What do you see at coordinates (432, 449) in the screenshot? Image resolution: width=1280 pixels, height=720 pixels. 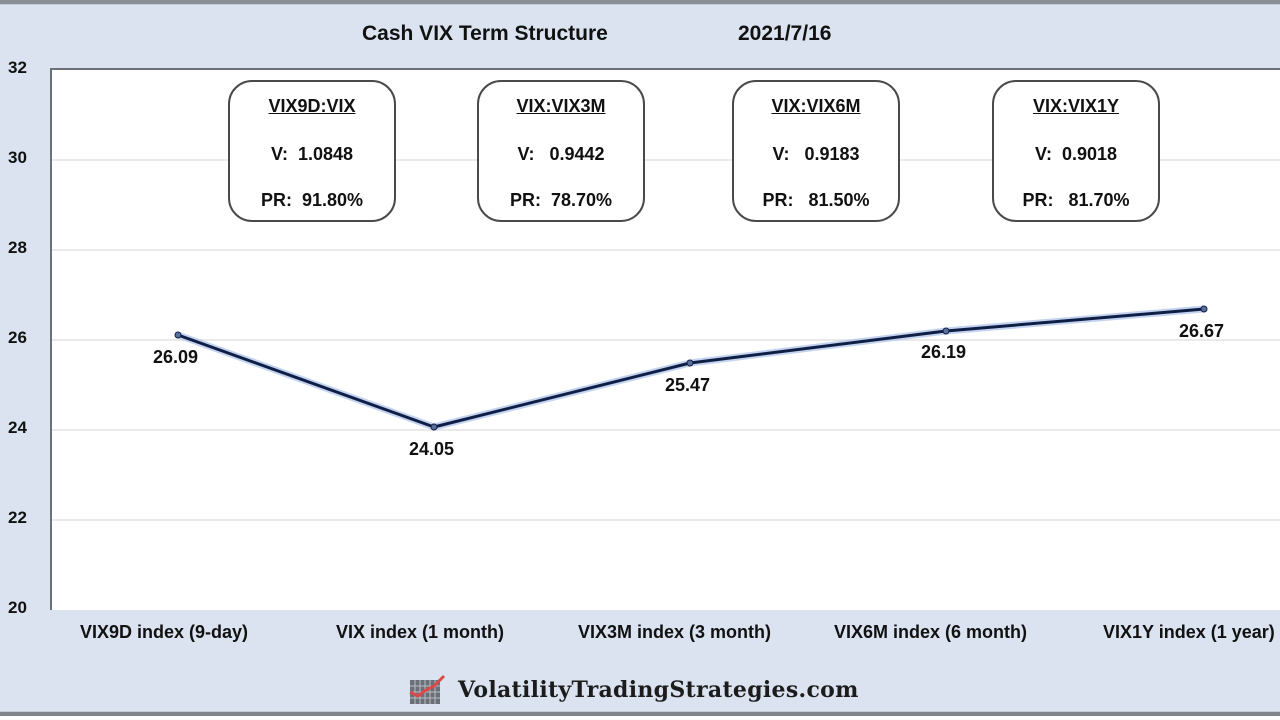 I see `data-label-vix: 24.05` at bounding box center [432, 449].